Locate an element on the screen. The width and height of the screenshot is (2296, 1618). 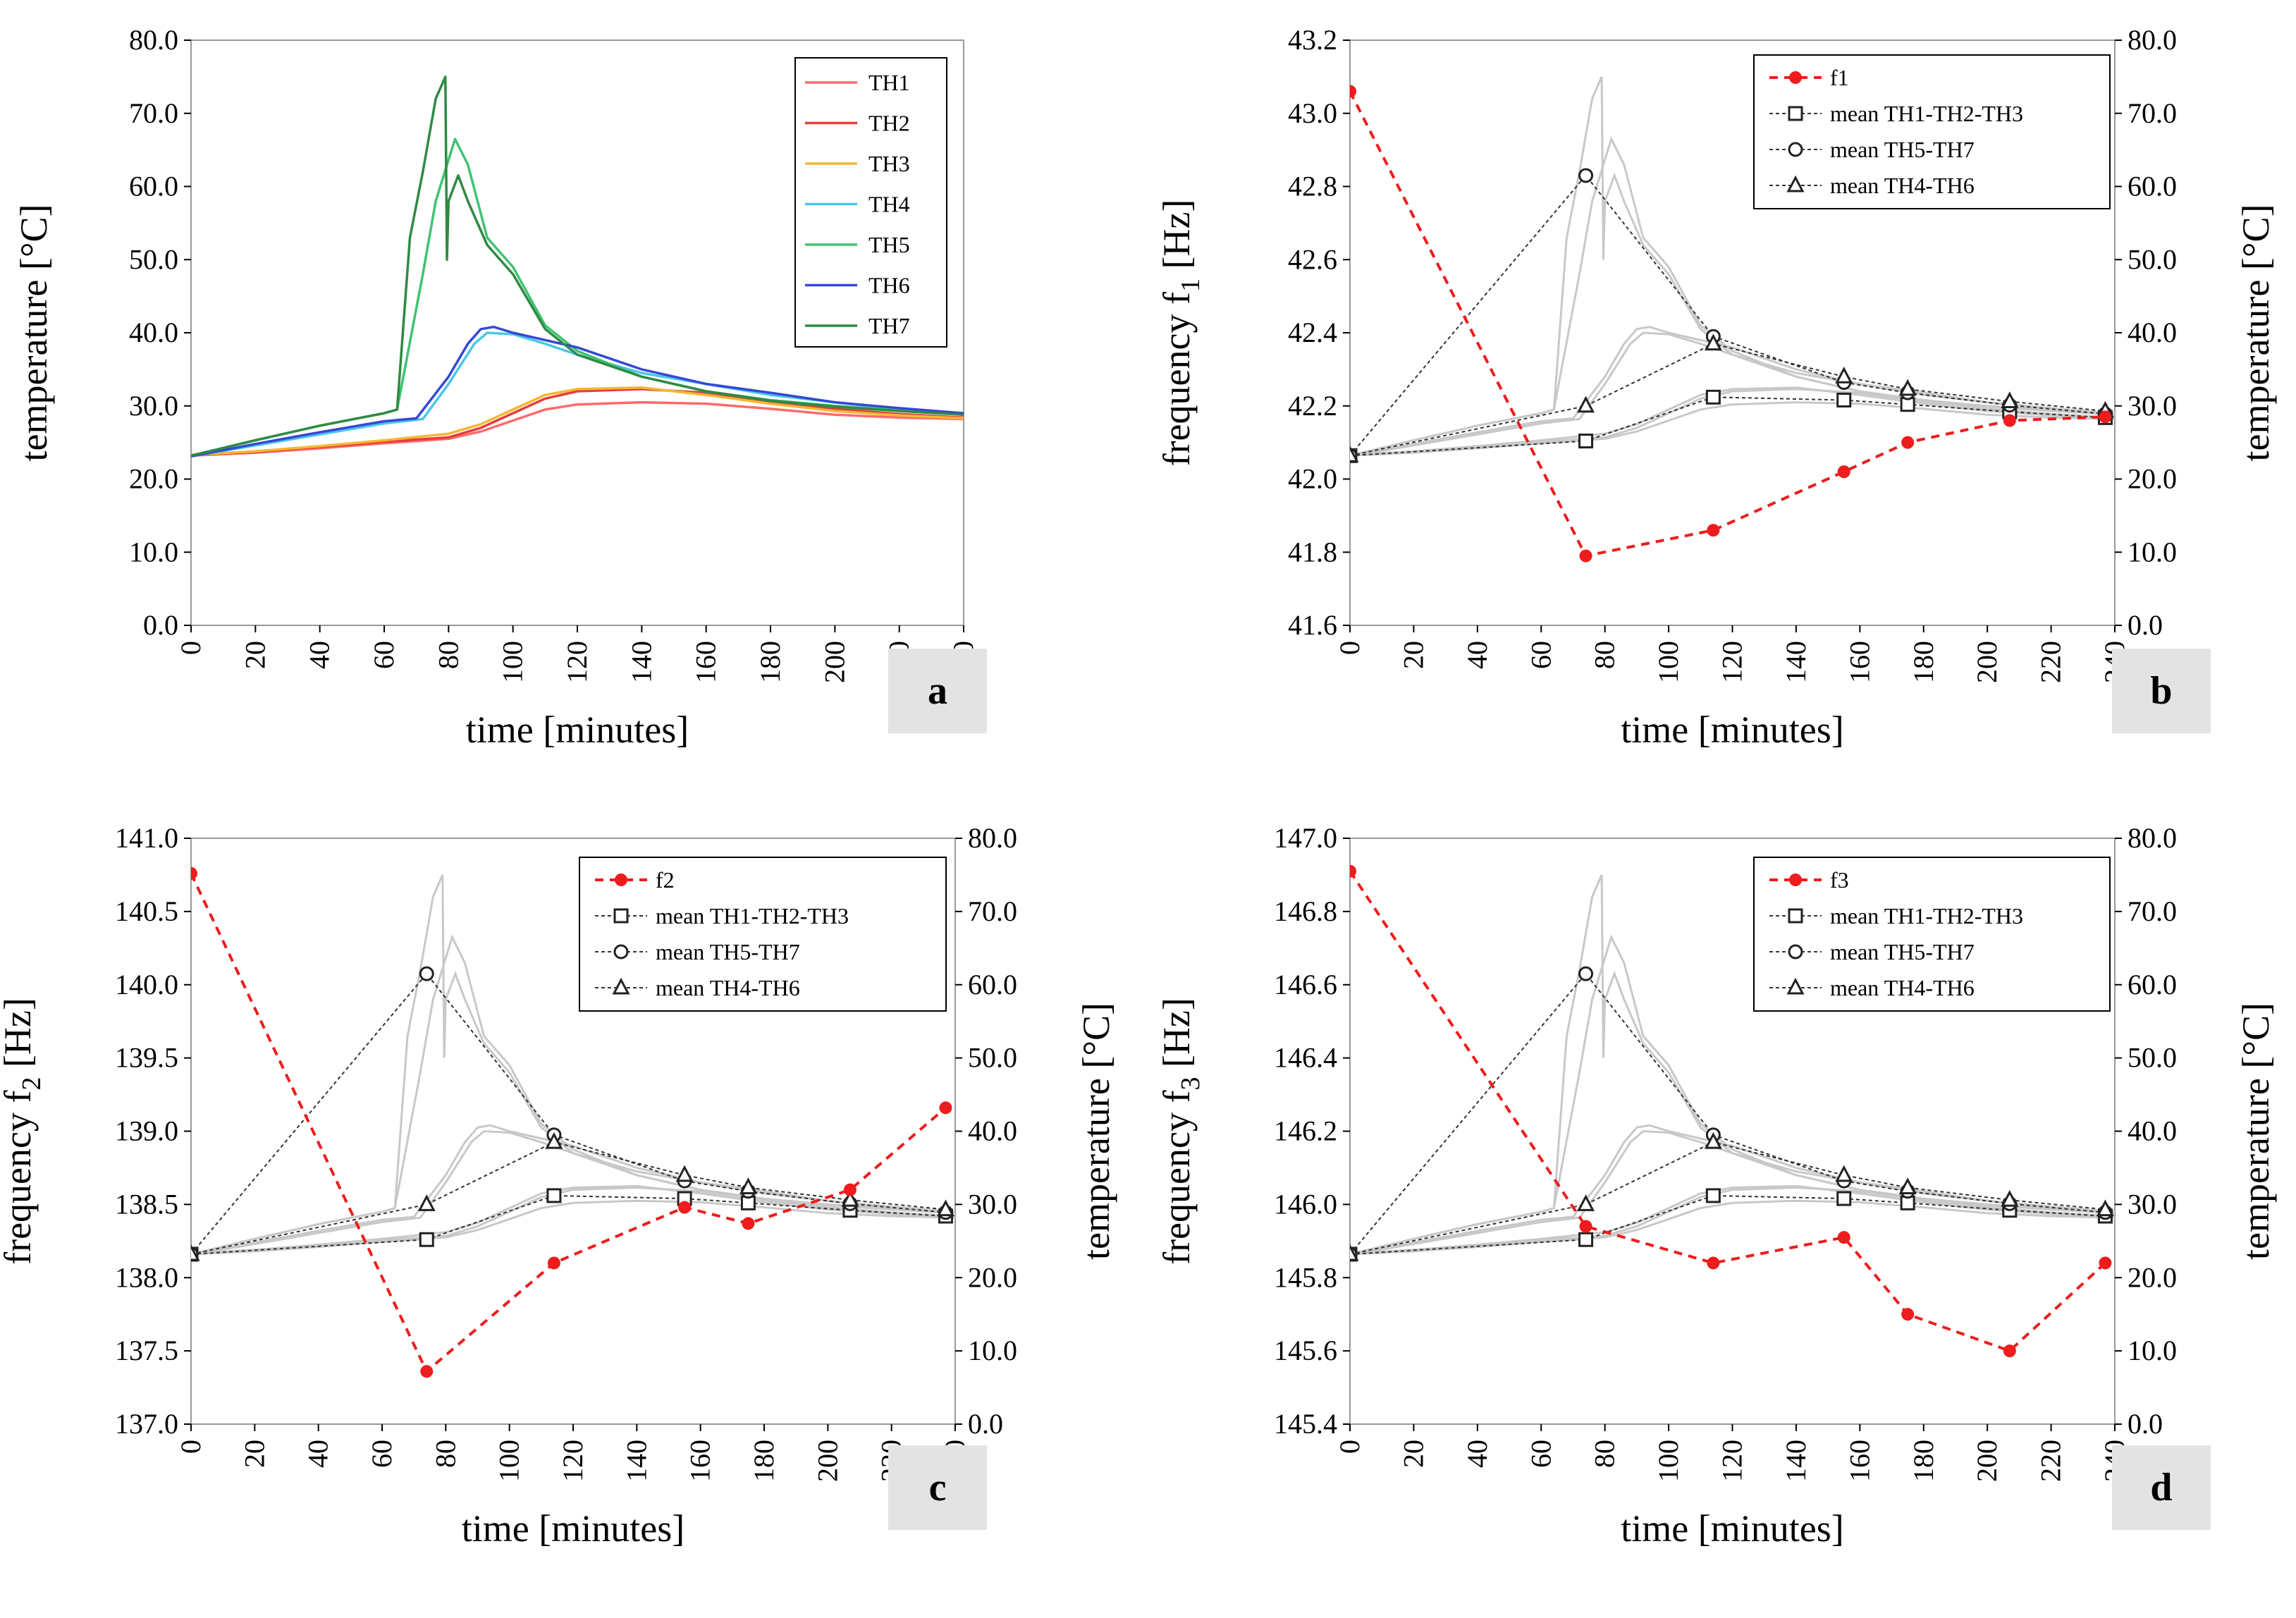
y-axis-title-subscript: 3 is located at coordinates (1190, 1084).